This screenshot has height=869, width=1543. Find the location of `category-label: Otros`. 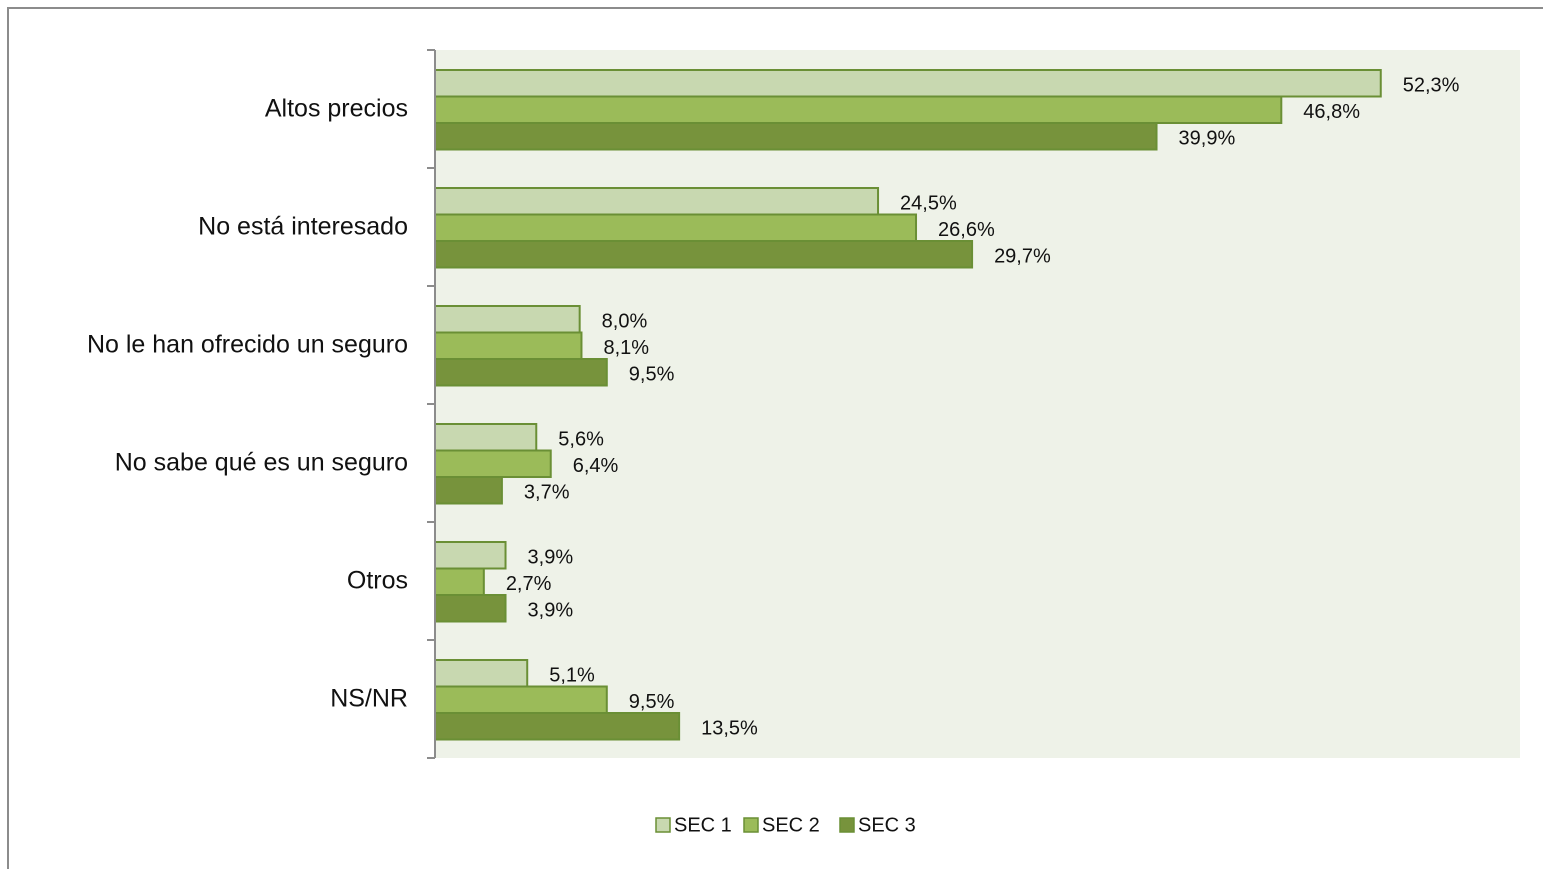

category-label: Otros is located at coordinates (377, 580).